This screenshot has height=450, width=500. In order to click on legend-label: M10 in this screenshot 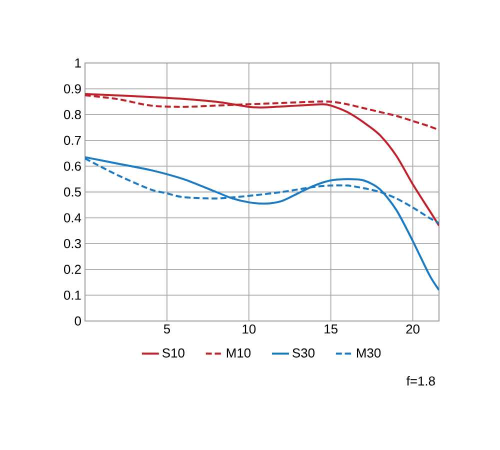, I will do `click(238, 353)`.